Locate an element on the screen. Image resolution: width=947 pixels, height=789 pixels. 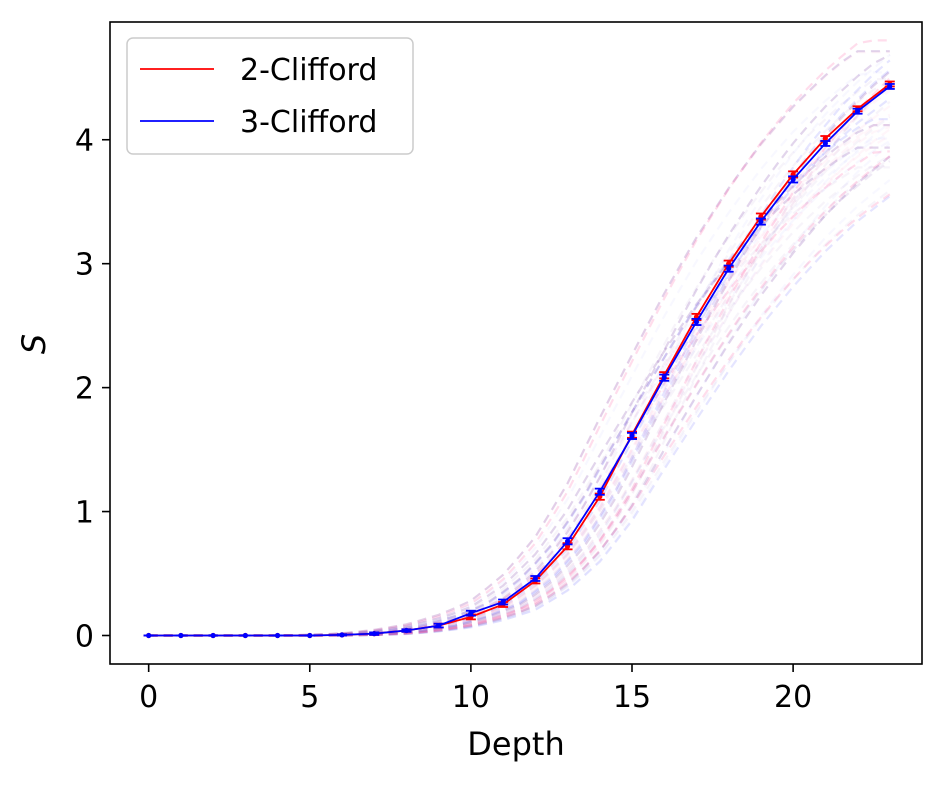
x-tick-label: 15 is located at coordinates (632, 697).